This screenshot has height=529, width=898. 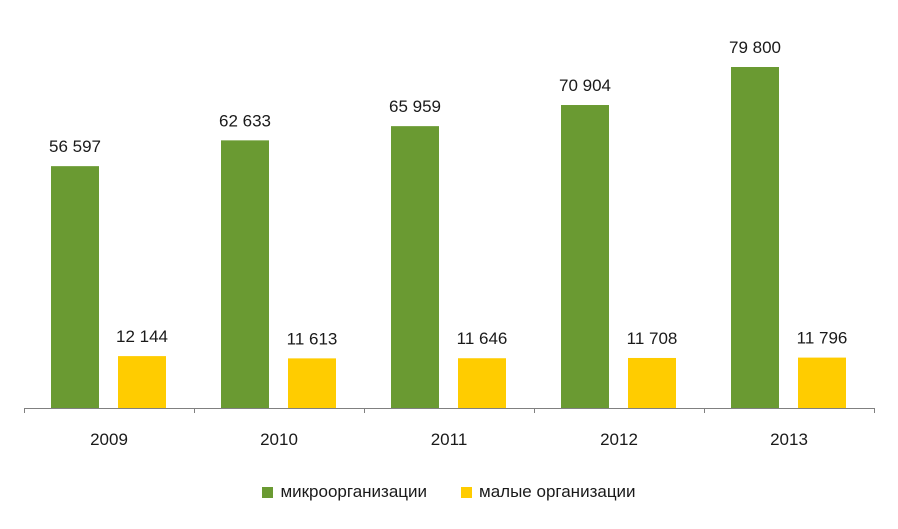 I want to click on data-label-micro-2012: 70 904, so click(x=585, y=85).